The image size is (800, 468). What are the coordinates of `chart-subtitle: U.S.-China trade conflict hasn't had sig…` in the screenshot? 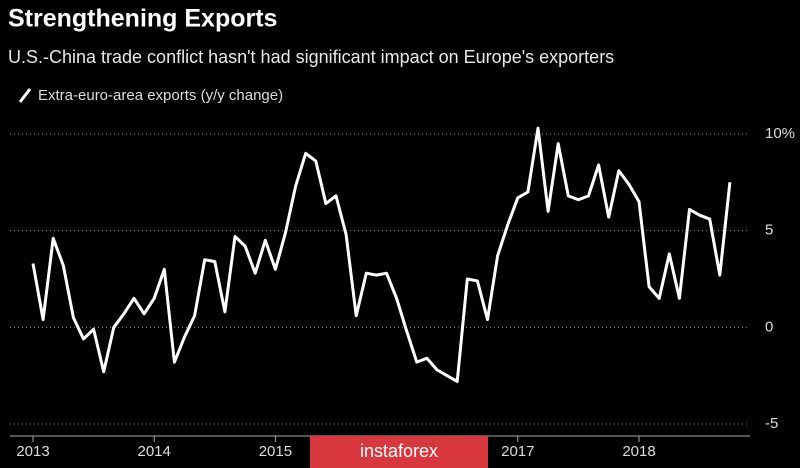 It's located at (311, 57).